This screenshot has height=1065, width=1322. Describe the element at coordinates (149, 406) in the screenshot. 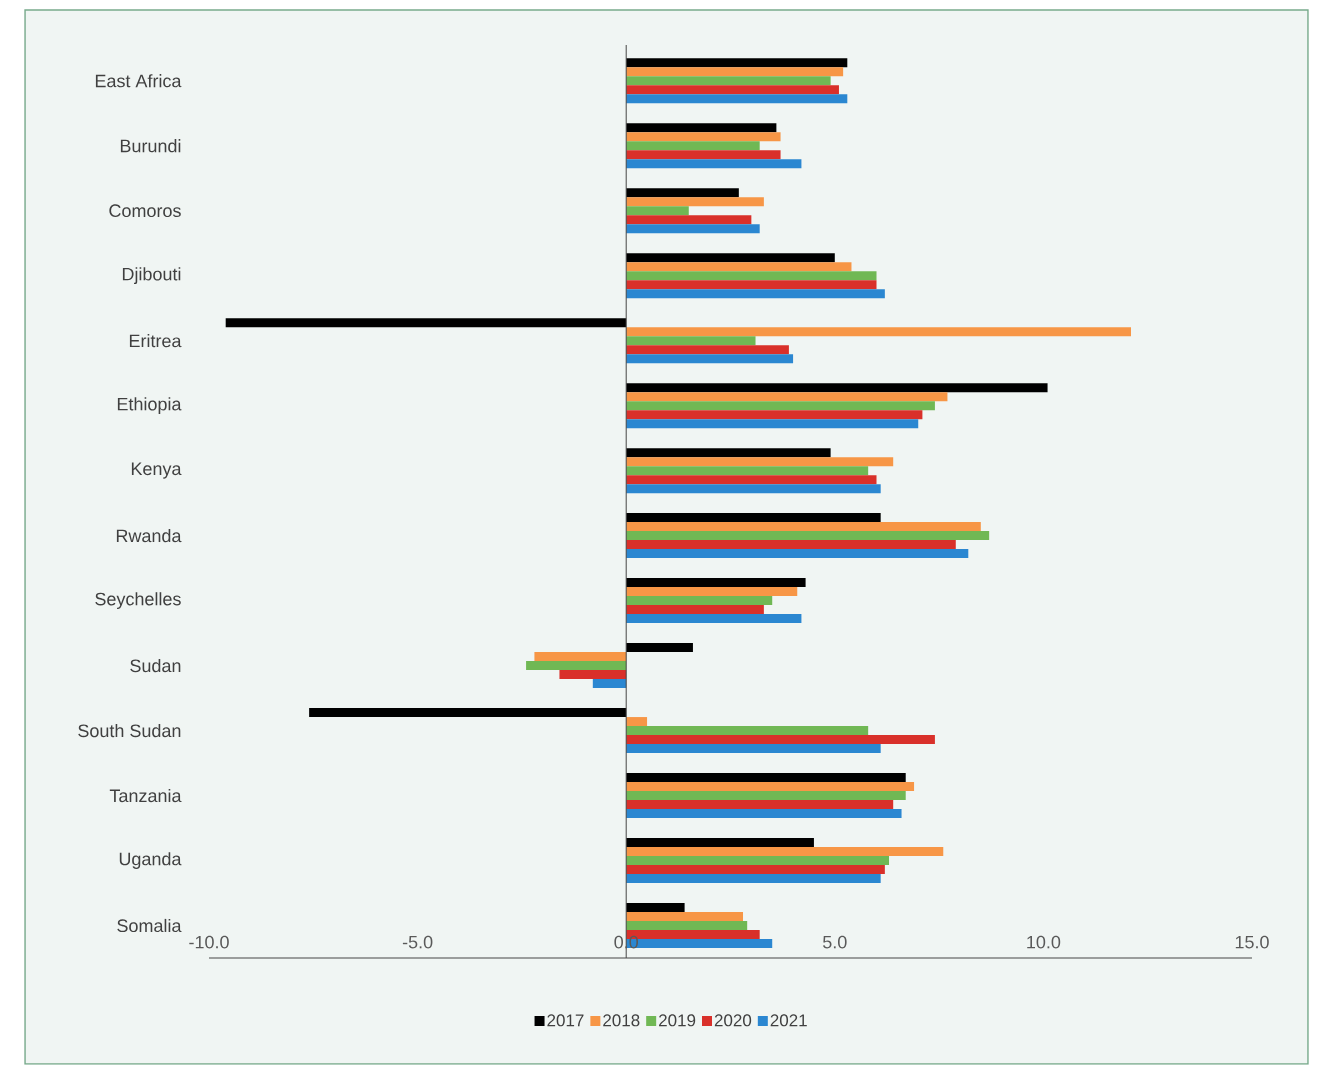

I see `y-tick-label: Ethiopia` at that location.